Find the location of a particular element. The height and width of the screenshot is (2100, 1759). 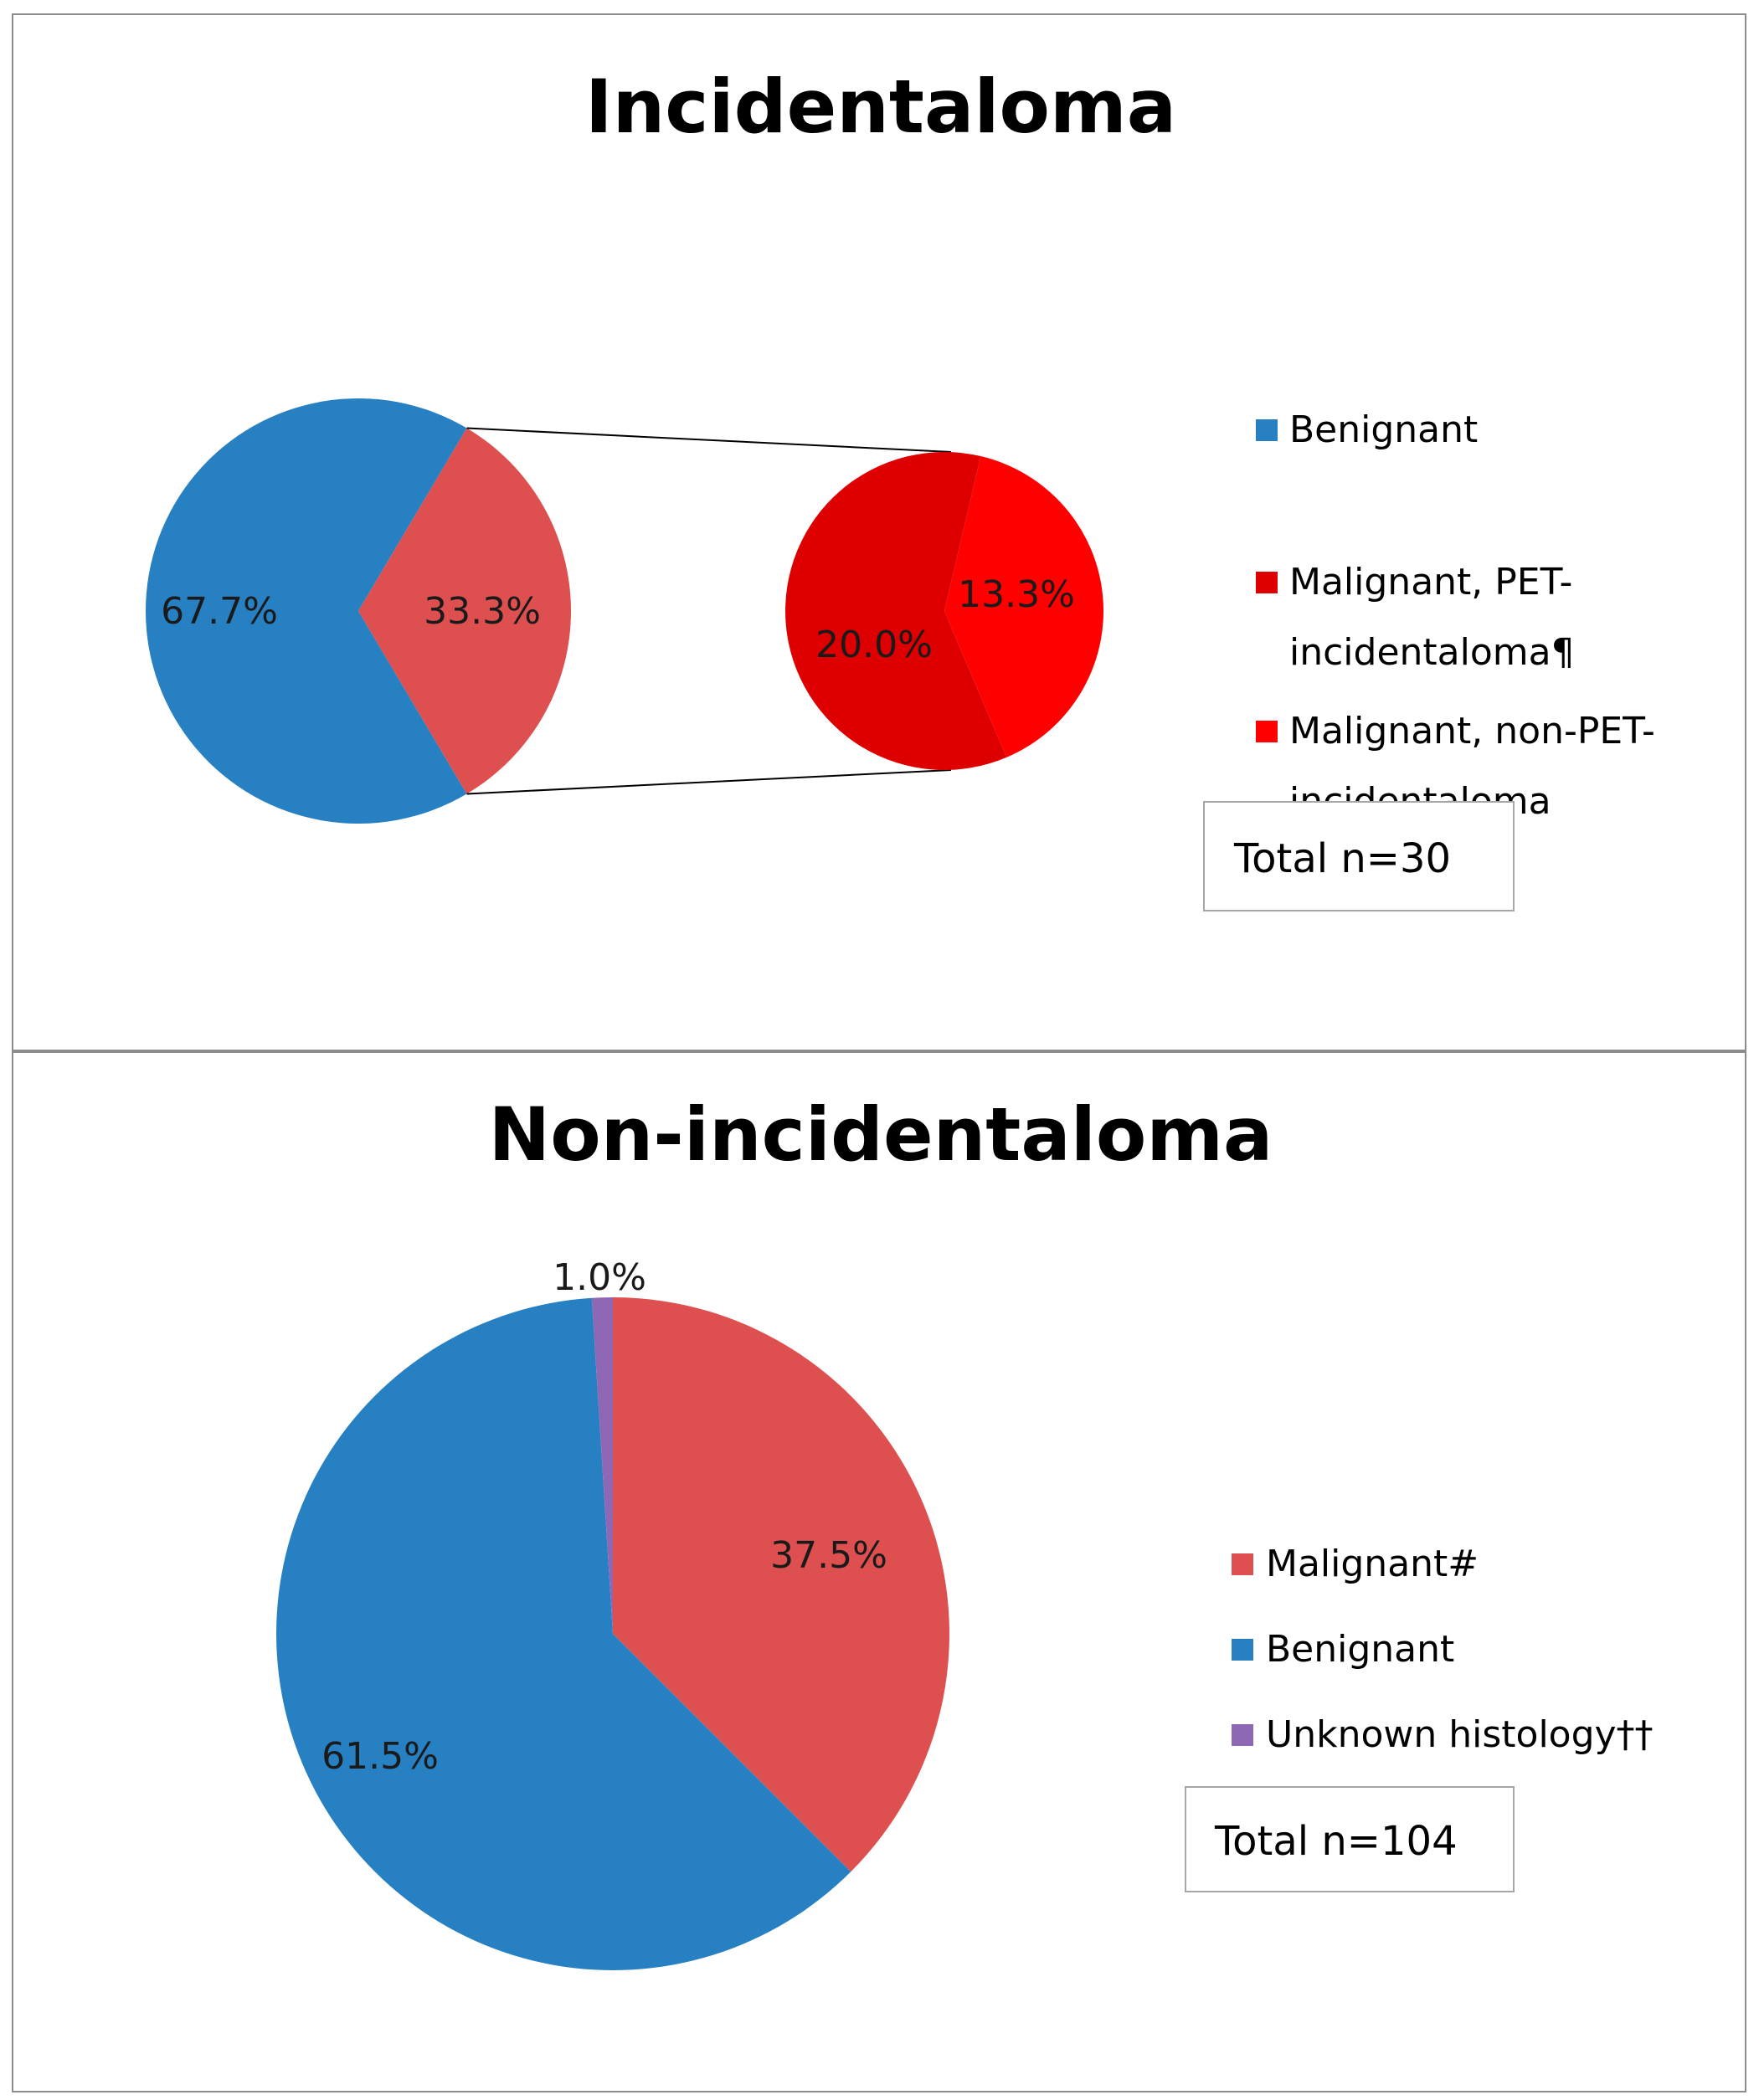

legend-label-1-line-1: Benignant is located at coordinates (1383, 429).